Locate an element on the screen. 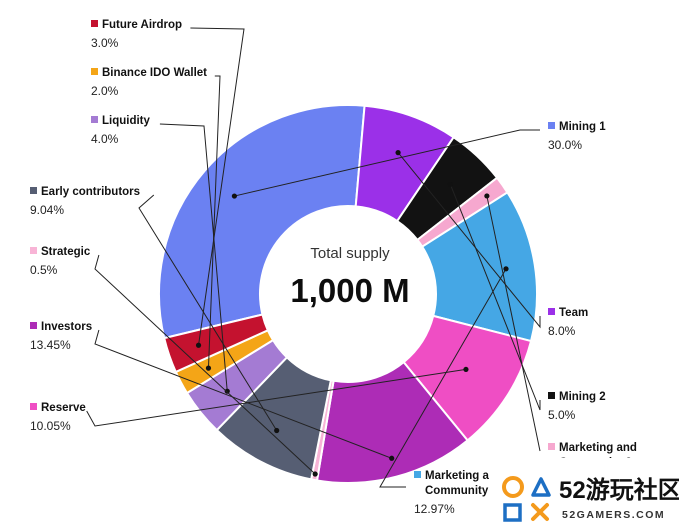  legend-swatch-reserve is located at coordinates (33, 406).